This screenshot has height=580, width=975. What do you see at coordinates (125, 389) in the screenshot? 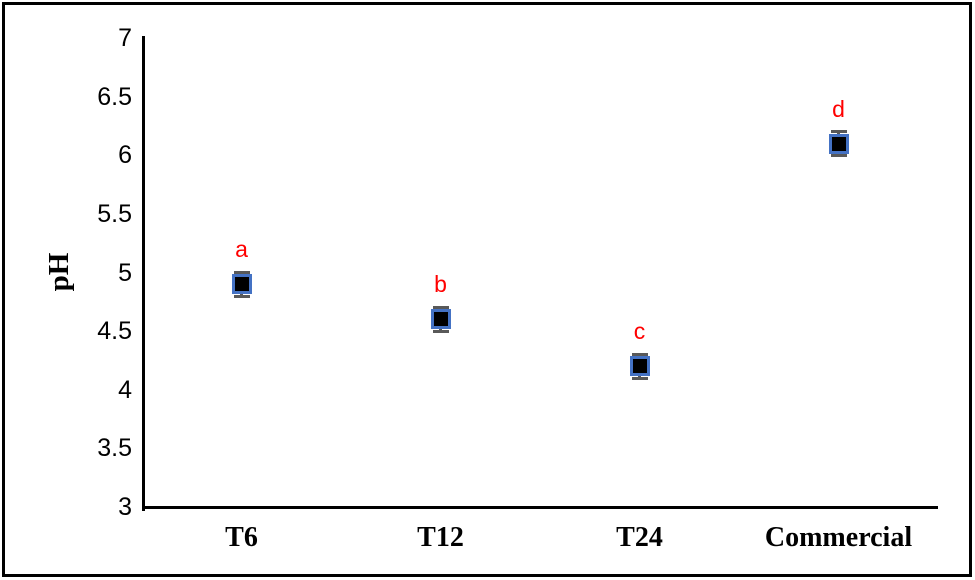
I see `y-tick-label: 4` at bounding box center [125, 389].